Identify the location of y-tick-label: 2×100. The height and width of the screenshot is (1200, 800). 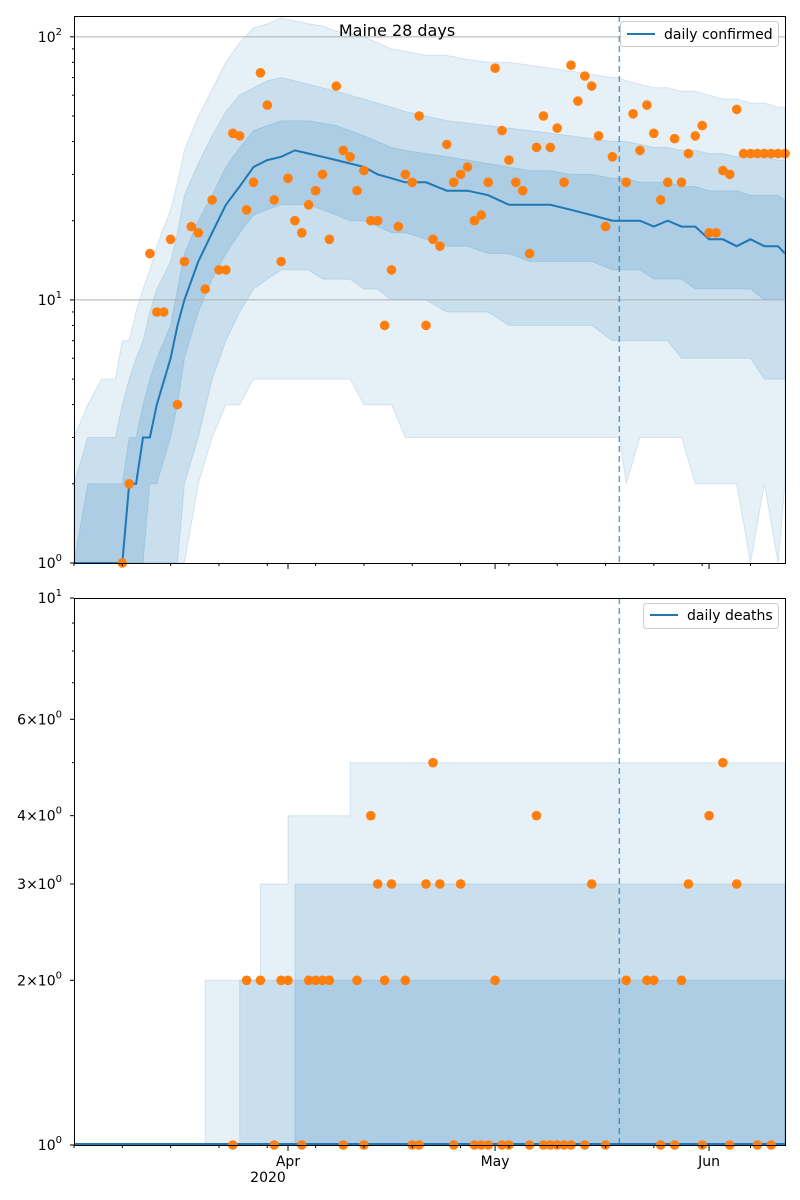
(39, 979).